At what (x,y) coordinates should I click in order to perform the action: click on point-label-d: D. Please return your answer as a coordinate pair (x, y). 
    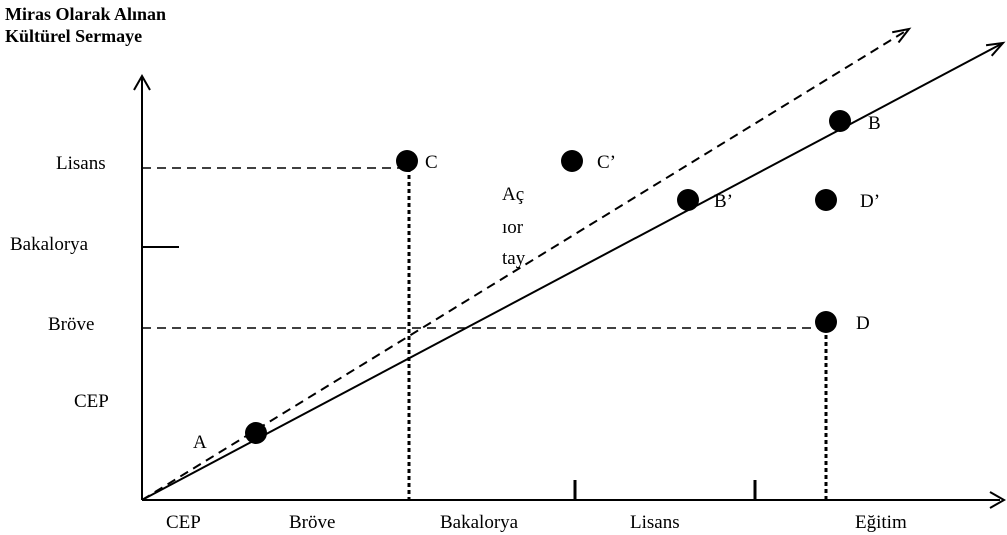
    Looking at the image, I should click on (863, 323).